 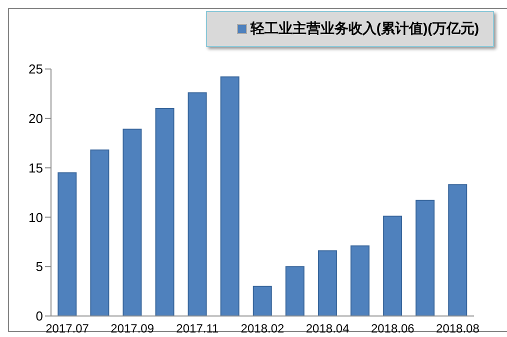 I want to click on y-tick-label: 20, so click(x=35, y=118).